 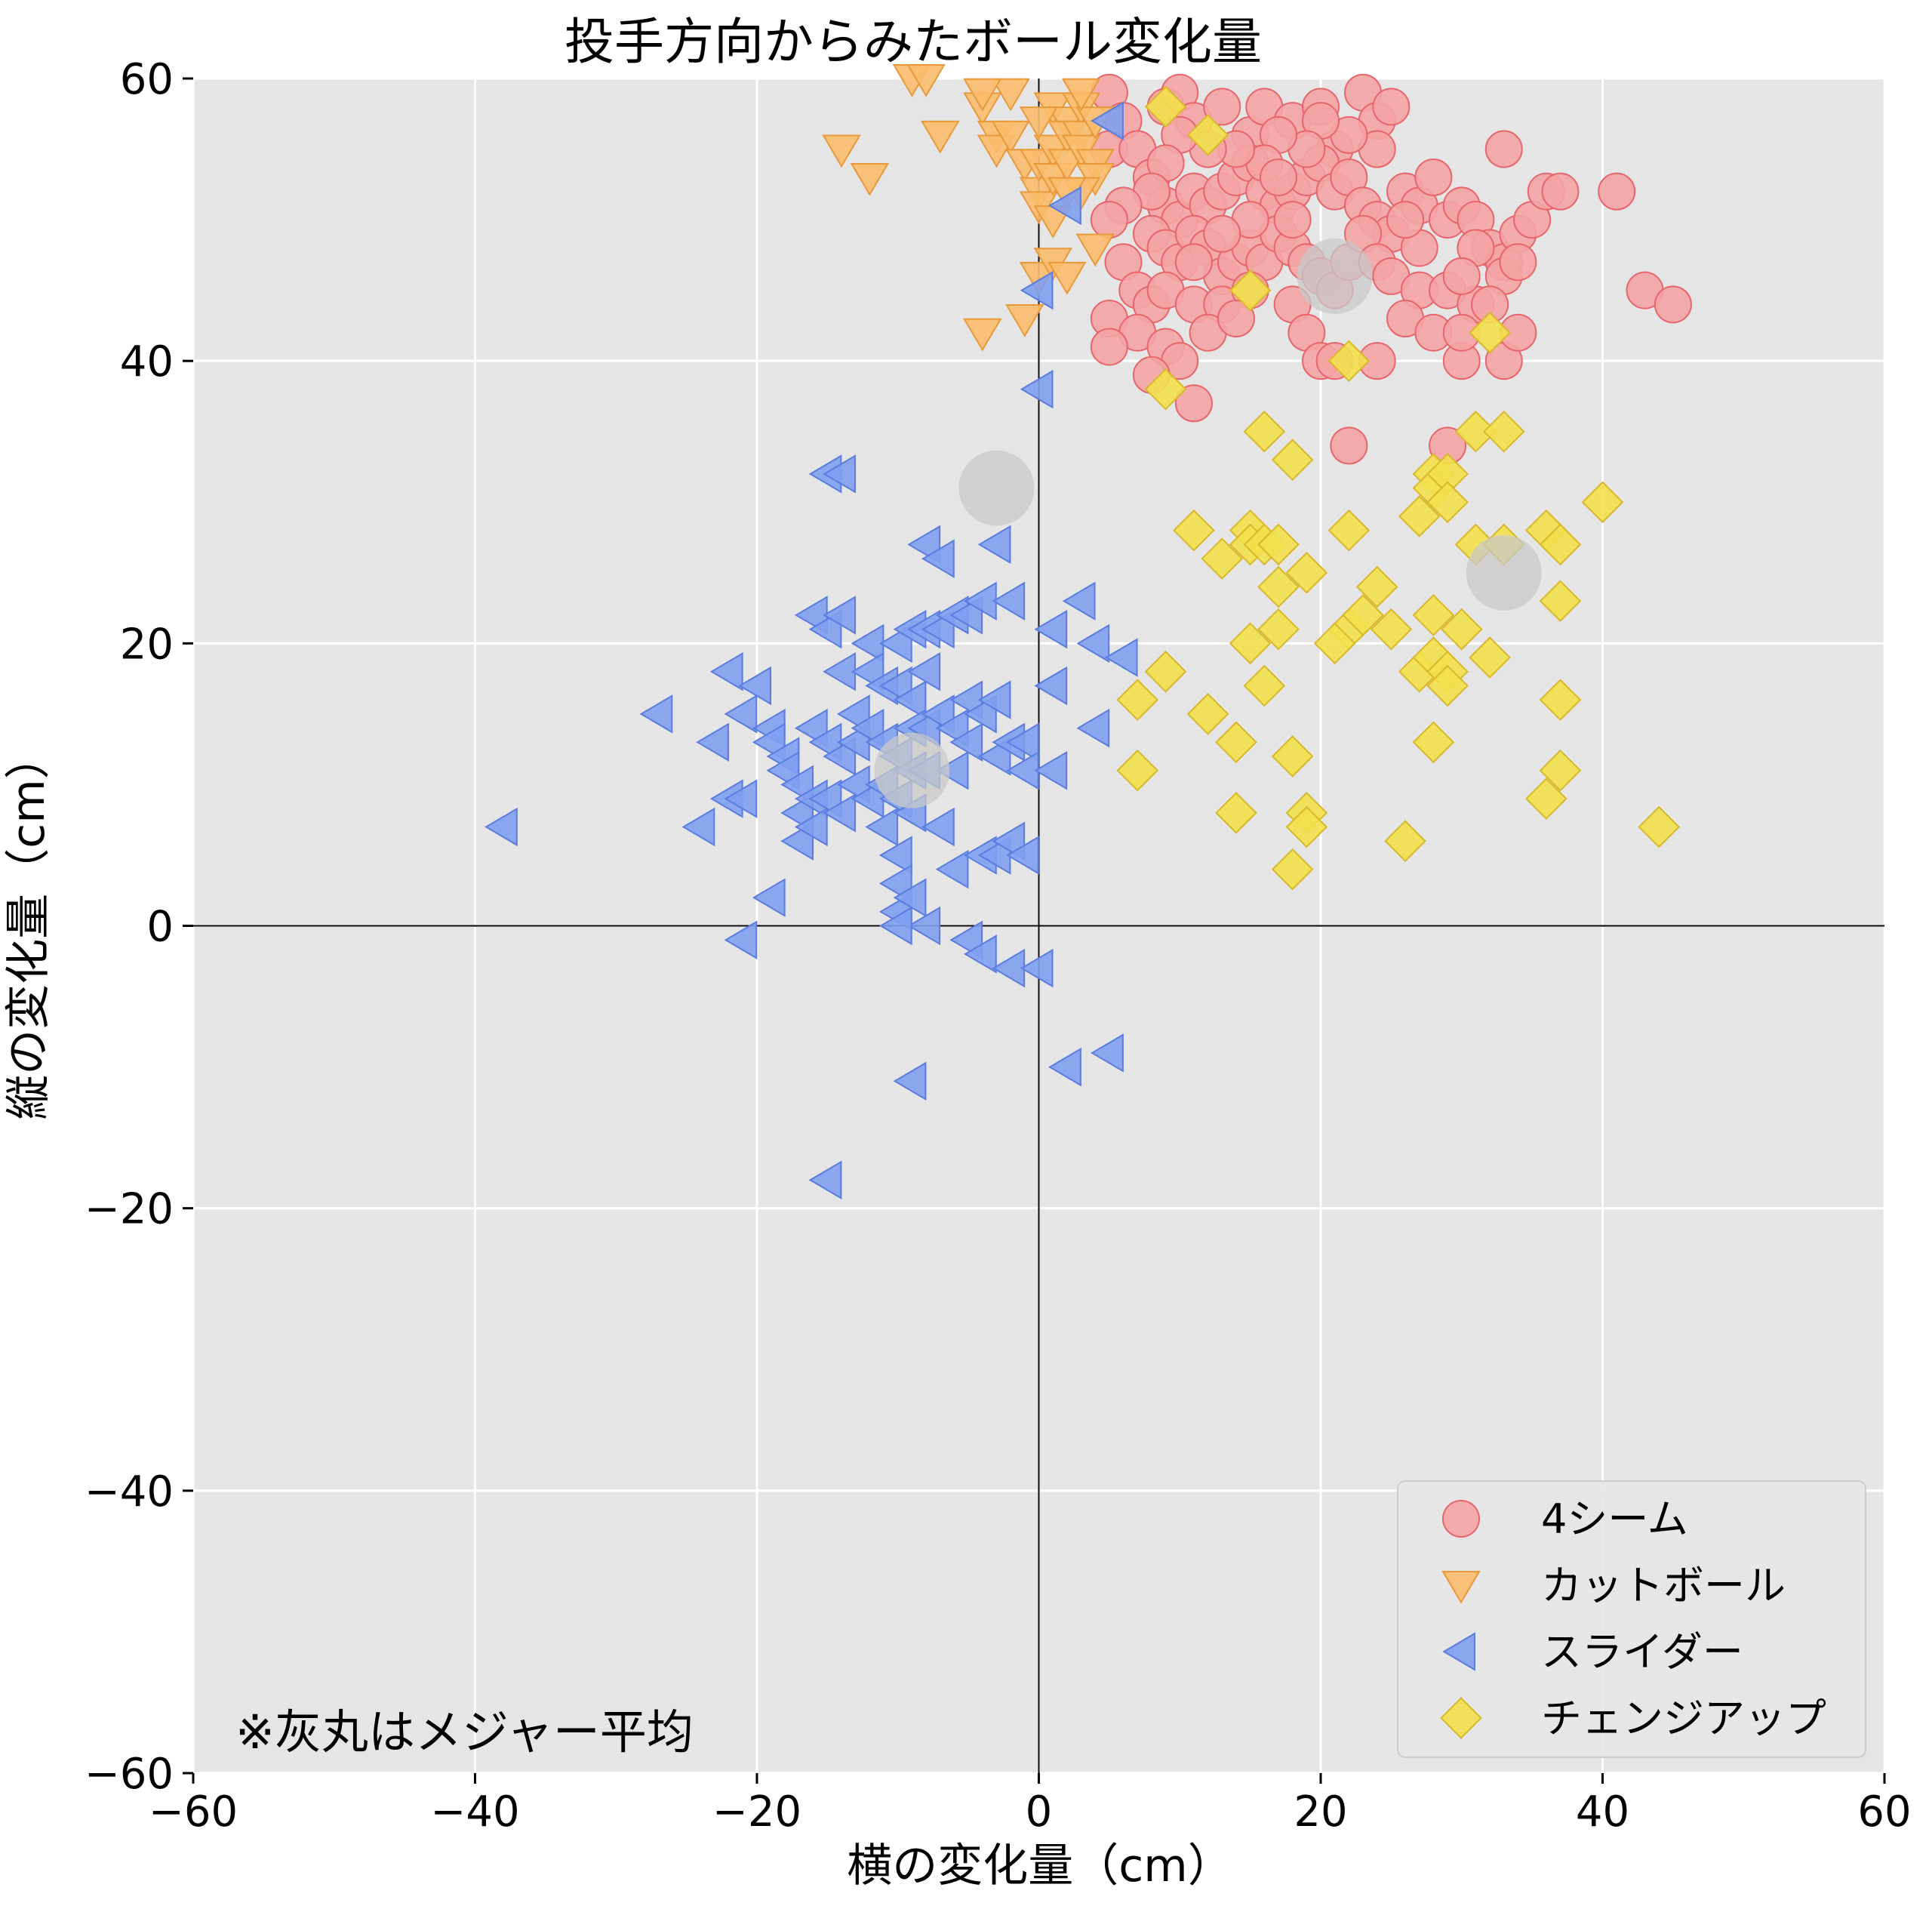 I want to click on legend-label: 4シーム, so click(x=1614, y=1519).